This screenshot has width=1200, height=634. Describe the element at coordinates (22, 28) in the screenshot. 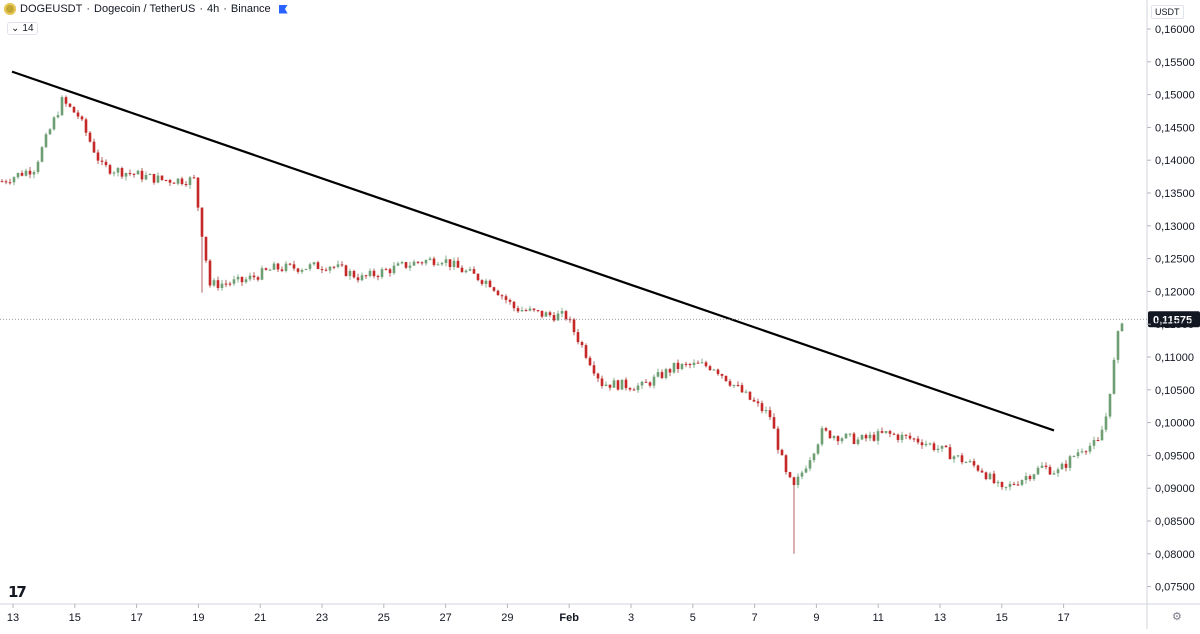

I see `indicator-legend: ⌄ 14` at that location.